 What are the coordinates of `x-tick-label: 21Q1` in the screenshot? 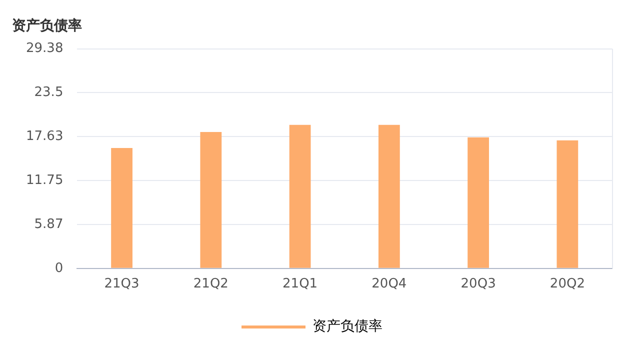 It's located at (300, 284).